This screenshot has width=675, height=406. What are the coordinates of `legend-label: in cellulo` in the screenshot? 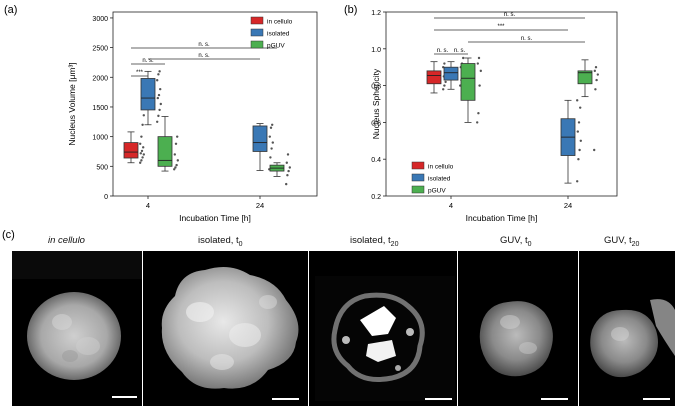 It's located at (280, 22).